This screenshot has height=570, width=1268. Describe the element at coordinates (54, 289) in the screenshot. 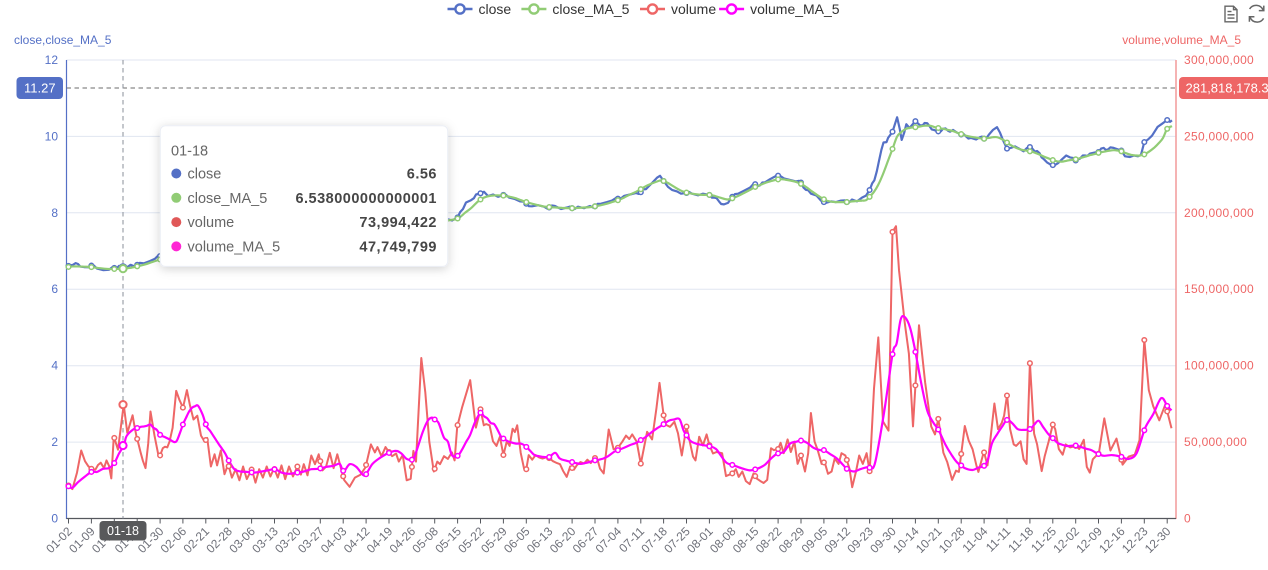

I see `svg-text: 6` at that location.